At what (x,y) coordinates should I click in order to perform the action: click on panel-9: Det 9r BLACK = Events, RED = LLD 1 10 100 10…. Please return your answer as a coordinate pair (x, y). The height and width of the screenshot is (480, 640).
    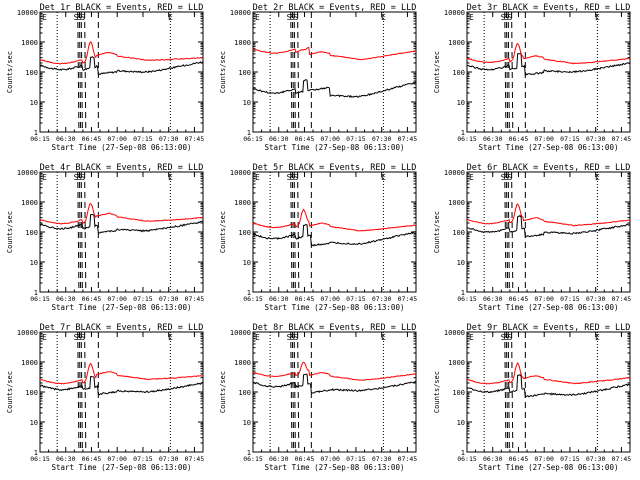
    Looking at the image, I should click on (532, 397).